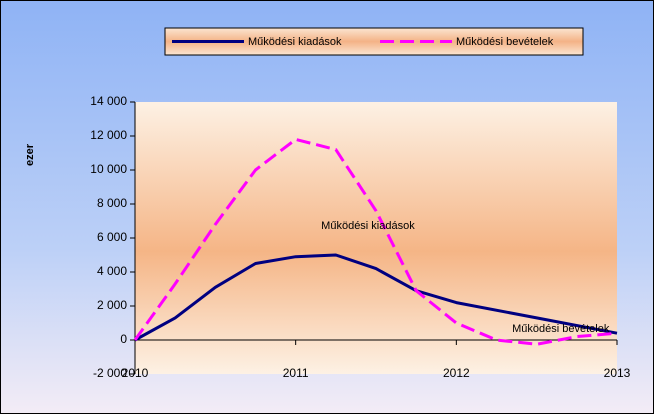 The width and height of the screenshot is (654, 414). I want to click on x-tick-label: 2010, so click(135, 373).